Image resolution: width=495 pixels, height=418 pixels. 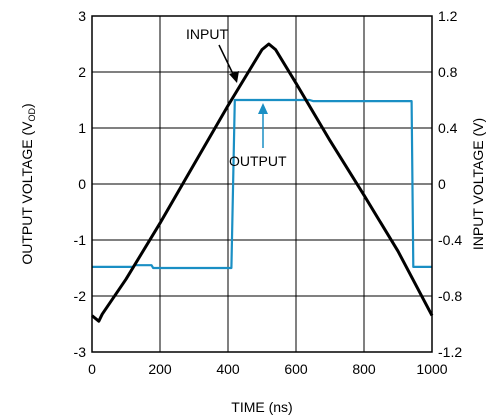 I want to click on input-annotation-label: INPUT, so click(x=207, y=34).